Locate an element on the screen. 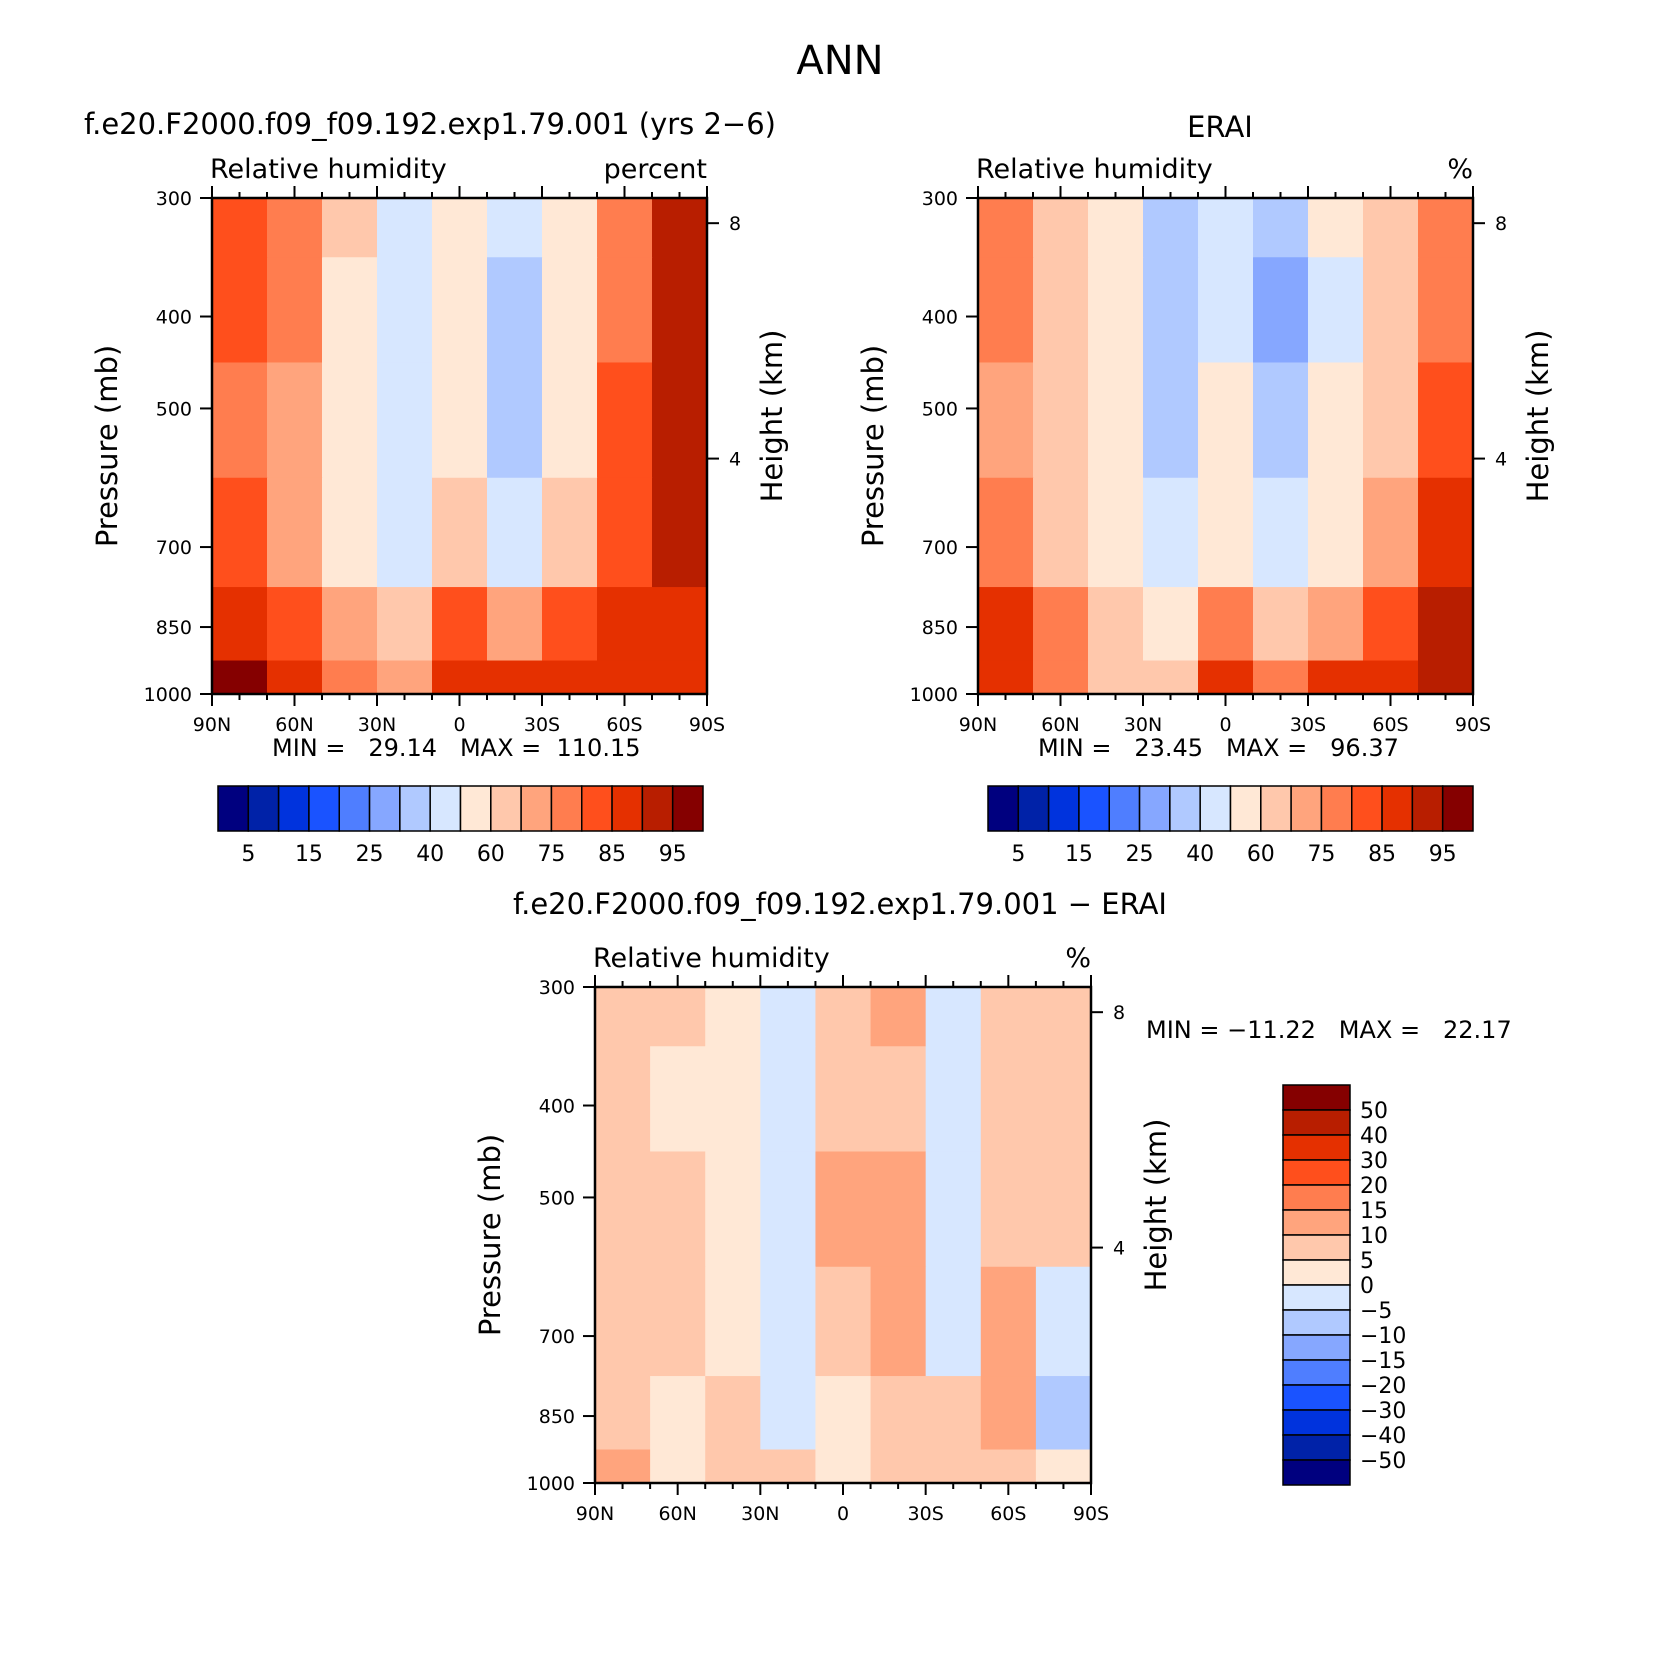  colorbar-label: 60 is located at coordinates (491, 854).